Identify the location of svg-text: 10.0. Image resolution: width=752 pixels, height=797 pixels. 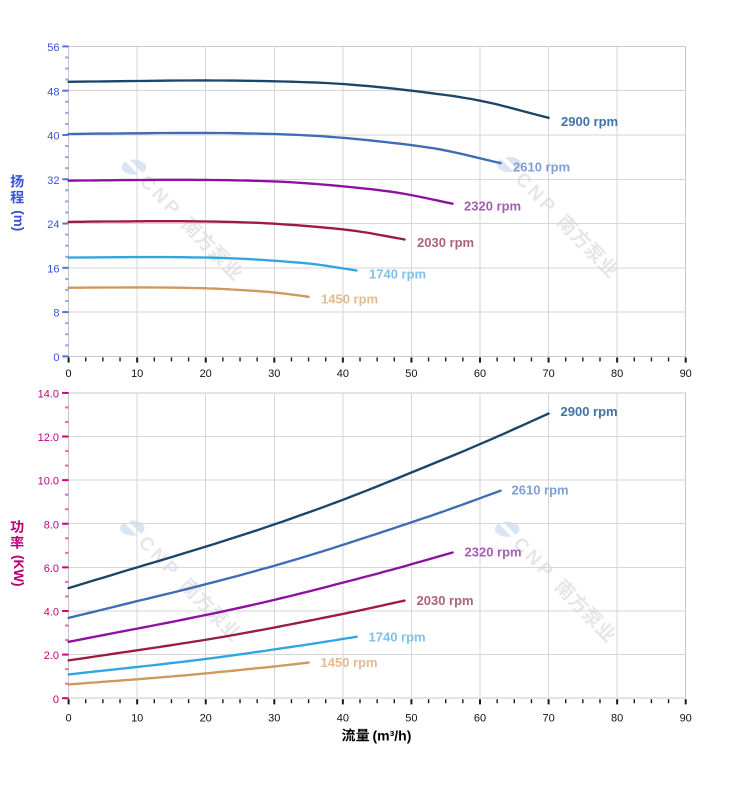
(48, 482).